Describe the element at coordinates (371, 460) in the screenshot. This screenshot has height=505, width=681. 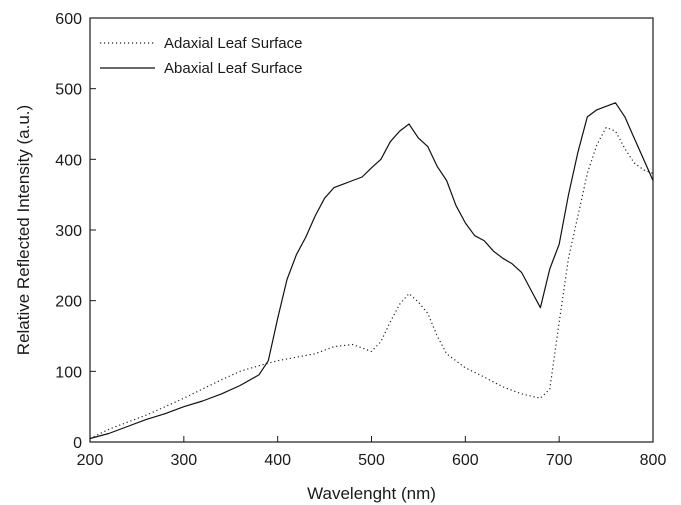
I see `x-tick-label: 500` at that location.